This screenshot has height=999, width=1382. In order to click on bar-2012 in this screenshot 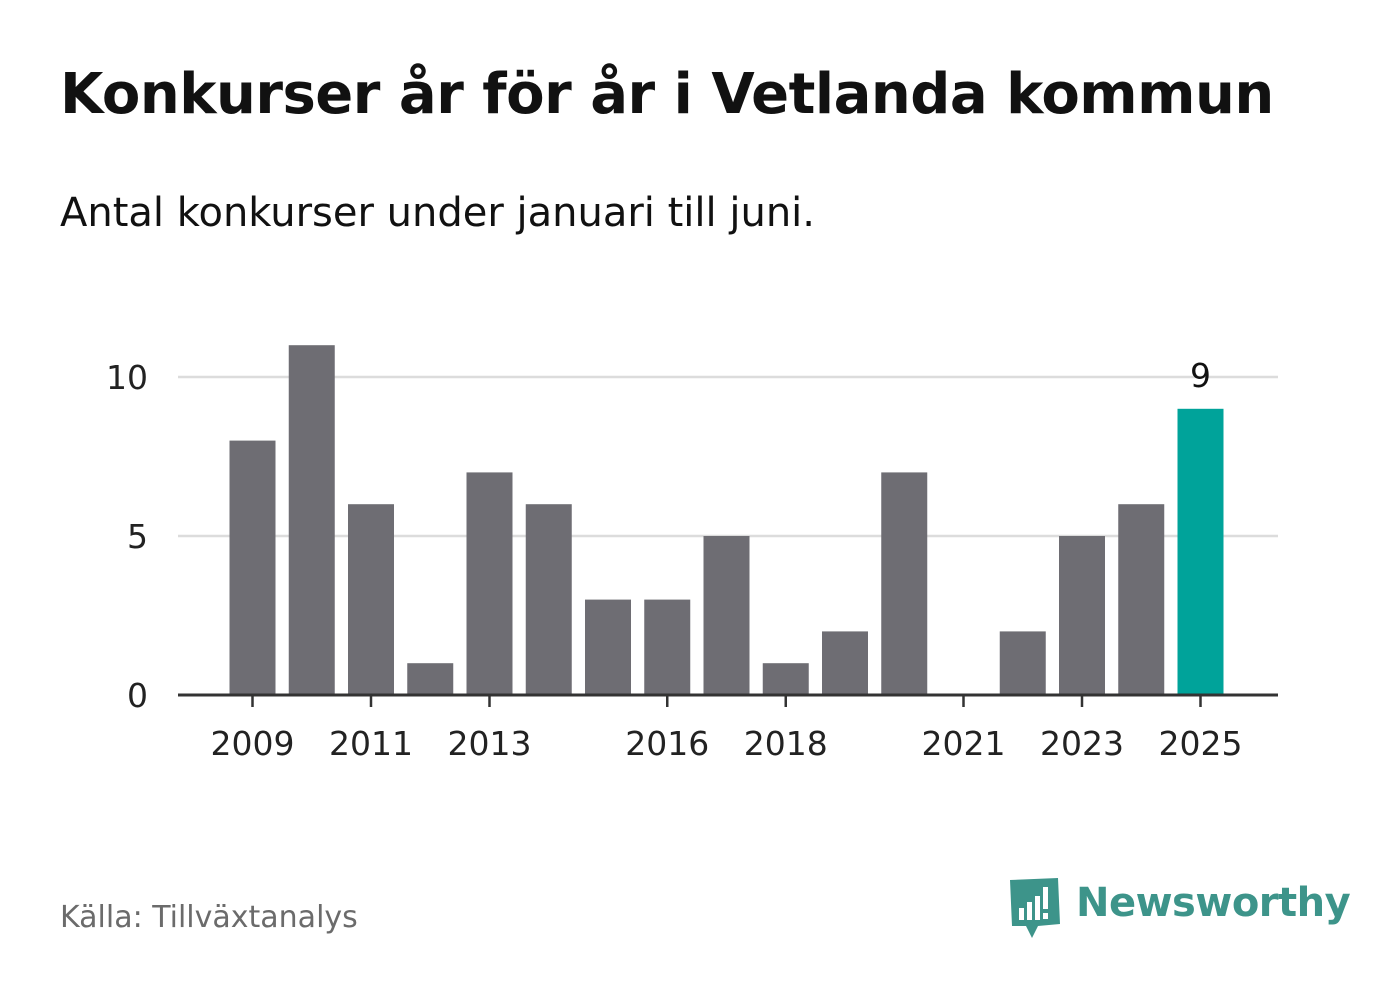, I will do `click(430, 679)`.